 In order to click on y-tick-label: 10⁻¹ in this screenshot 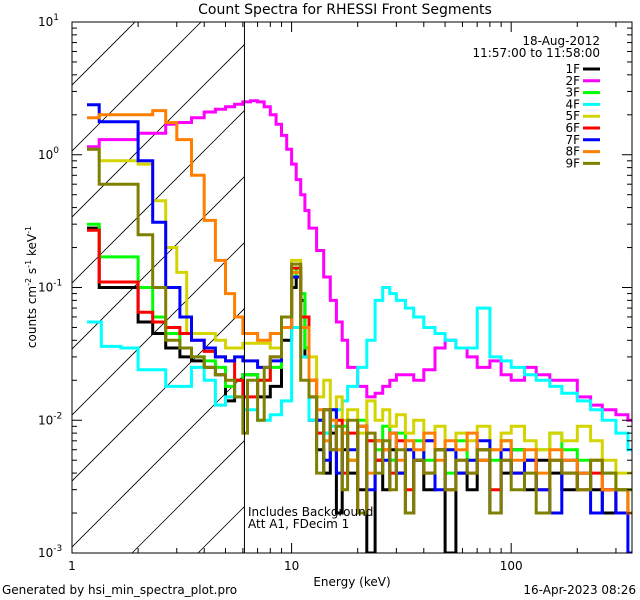, I will do `click(50, 287)`.